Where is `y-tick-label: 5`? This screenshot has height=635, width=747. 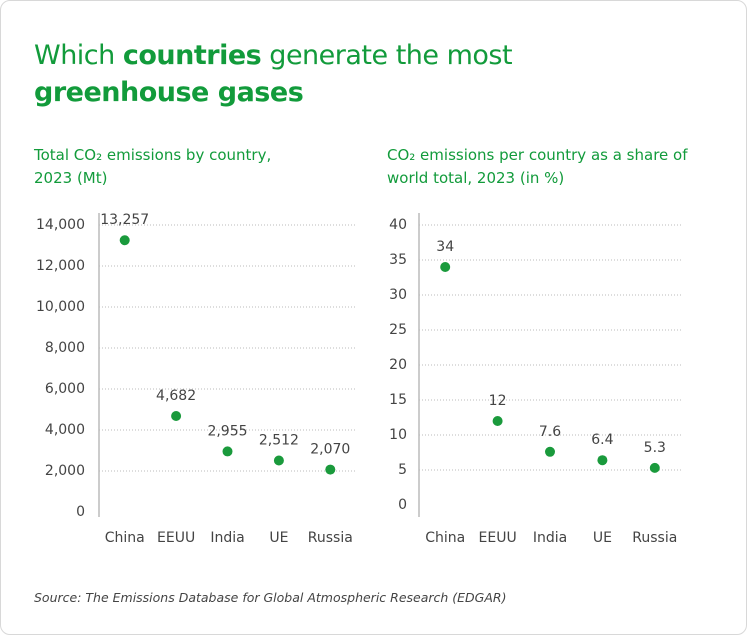 y-tick-label: 5 is located at coordinates (402, 470).